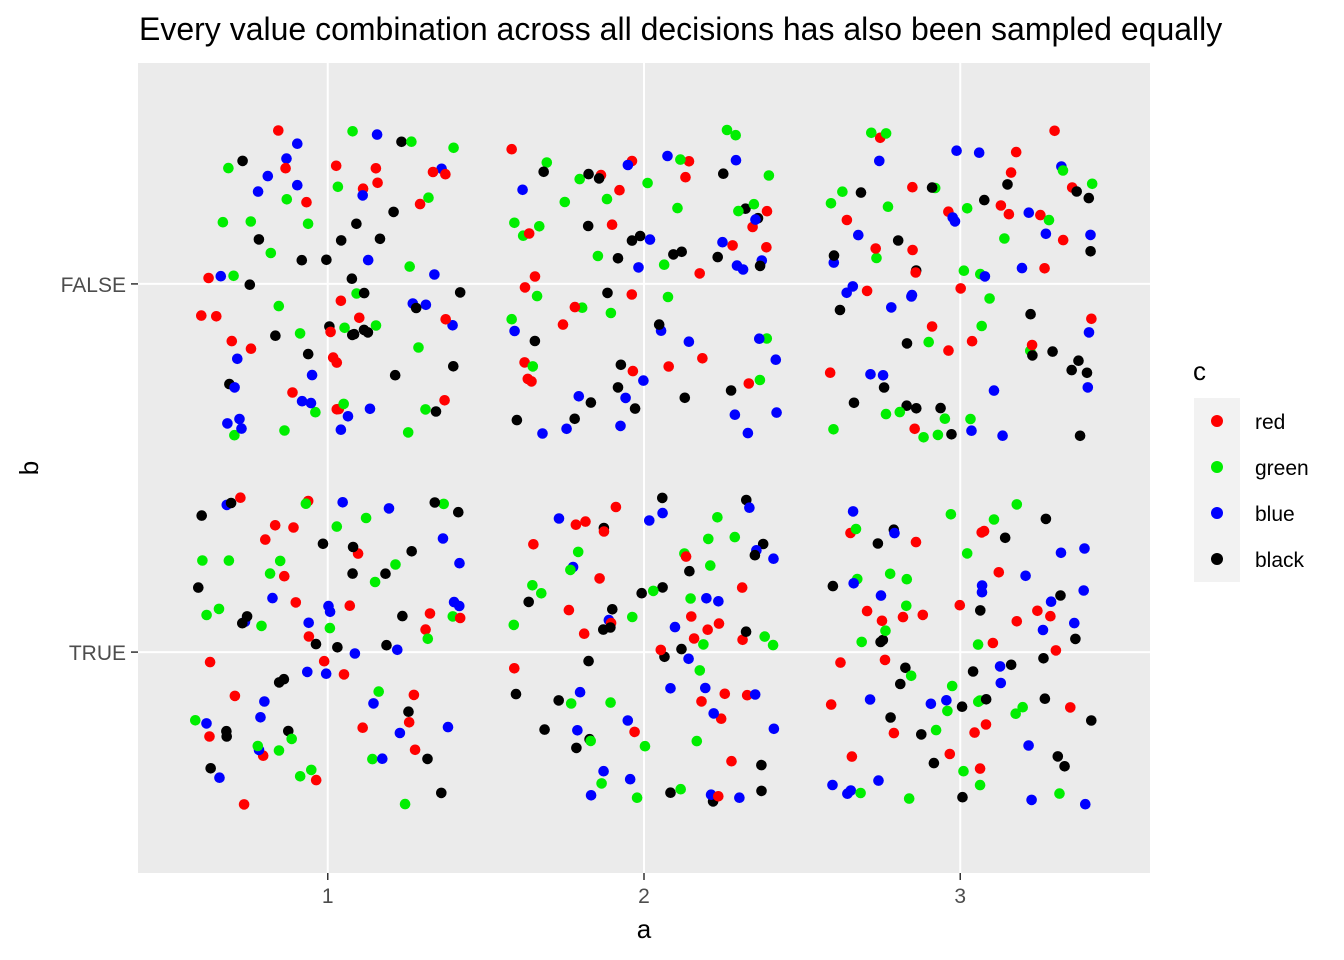  Describe the element at coordinates (1217, 421) in the screenshot. I see `legend-key-red` at that location.